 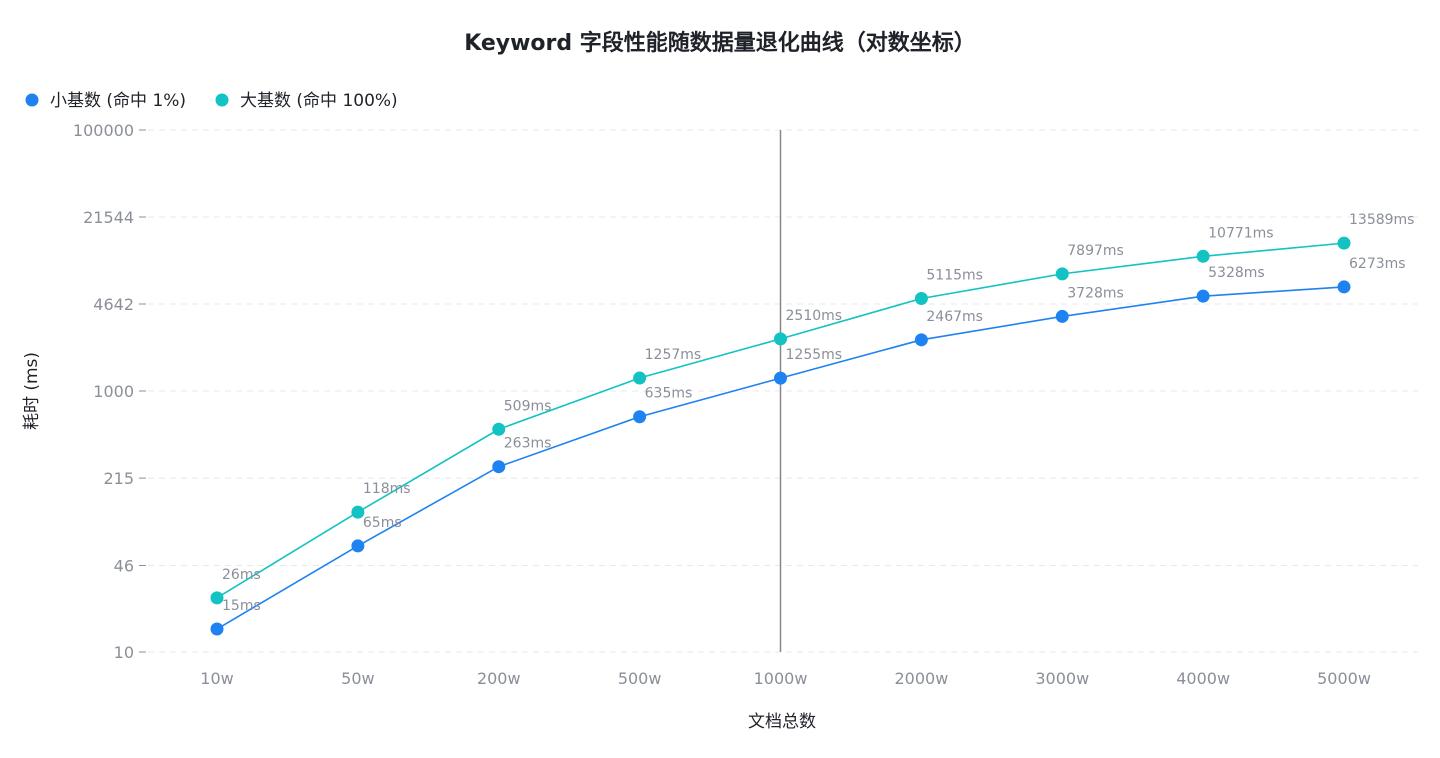 I want to click on x-tick-label: 500w, so click(x=640, y=678).